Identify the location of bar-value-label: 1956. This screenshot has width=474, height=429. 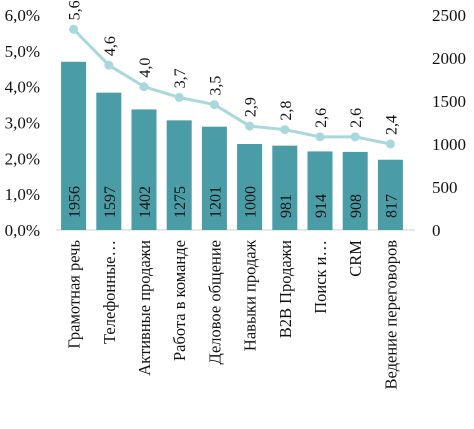
(75, 202).